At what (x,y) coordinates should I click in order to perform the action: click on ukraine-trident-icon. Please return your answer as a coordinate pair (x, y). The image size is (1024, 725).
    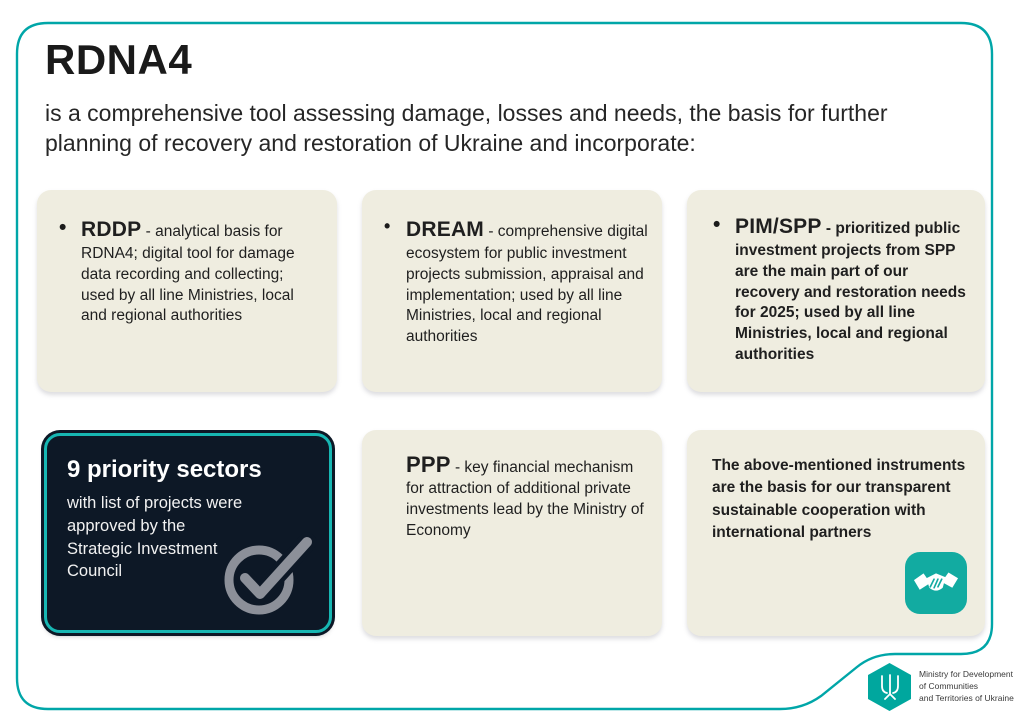
    Looking at the image, I should click on (889, 687).